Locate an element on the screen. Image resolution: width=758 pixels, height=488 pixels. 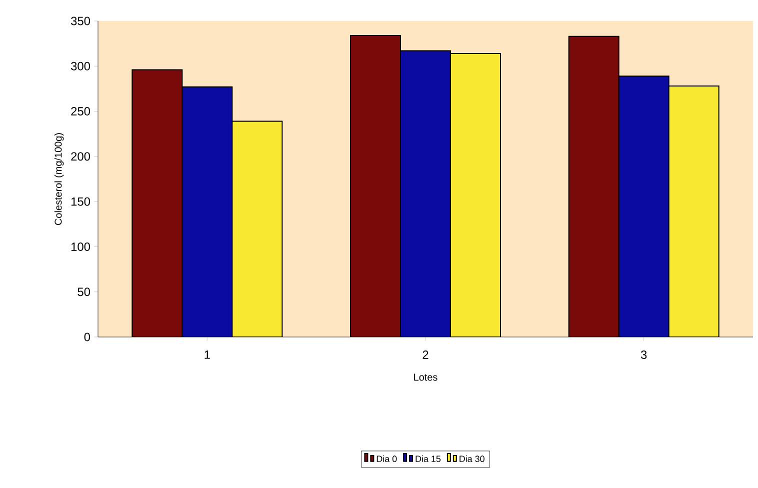
legend-label: Dia 30 is located at coordinates (472, 458).